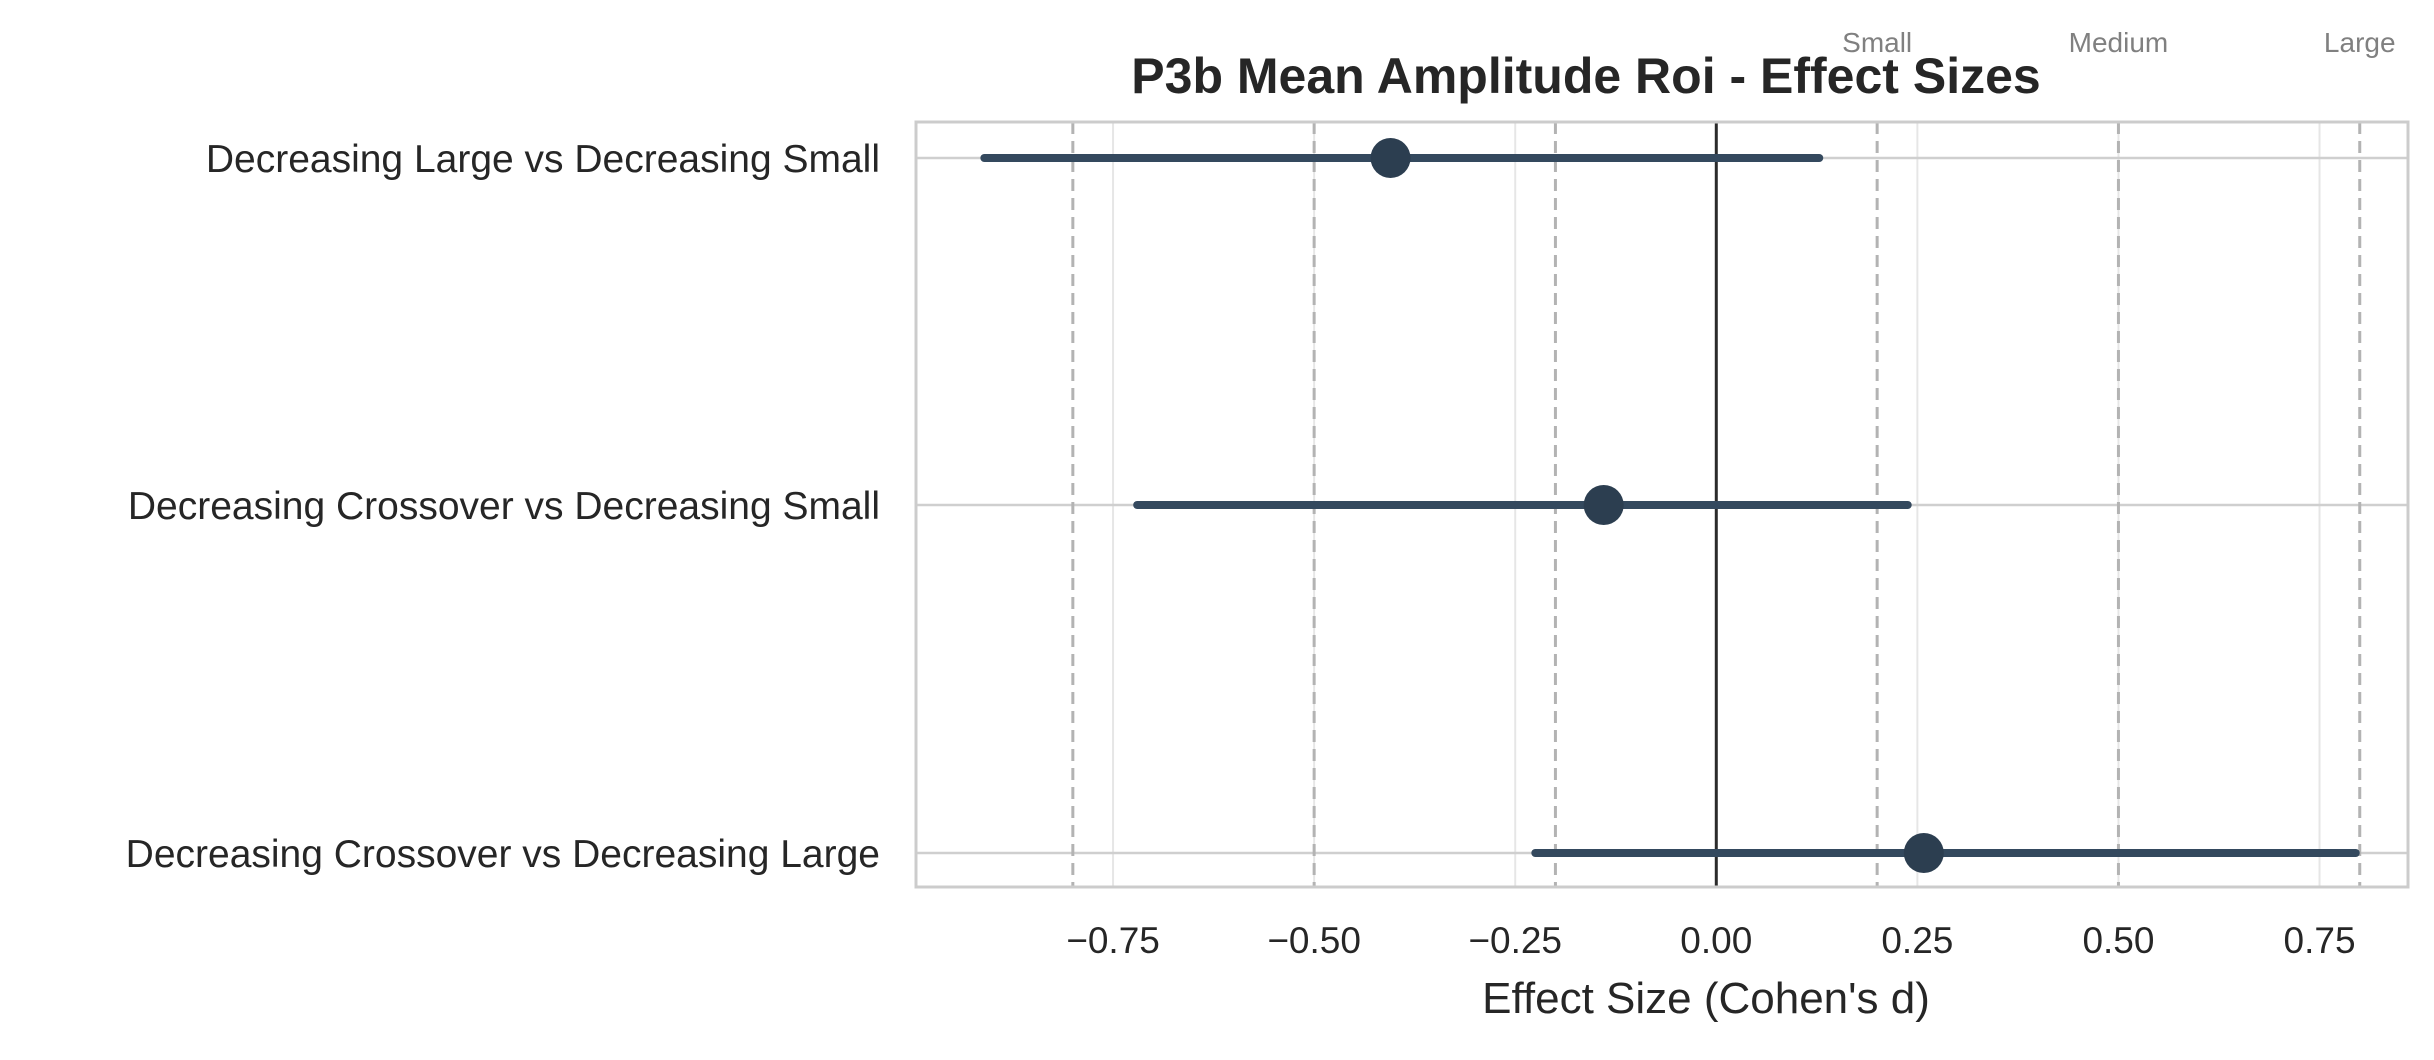  What do you see at coordinates (1716, 940) in the screenshot?
I see `x-tick-label: 0.00` at bounding box center [1716, 940].